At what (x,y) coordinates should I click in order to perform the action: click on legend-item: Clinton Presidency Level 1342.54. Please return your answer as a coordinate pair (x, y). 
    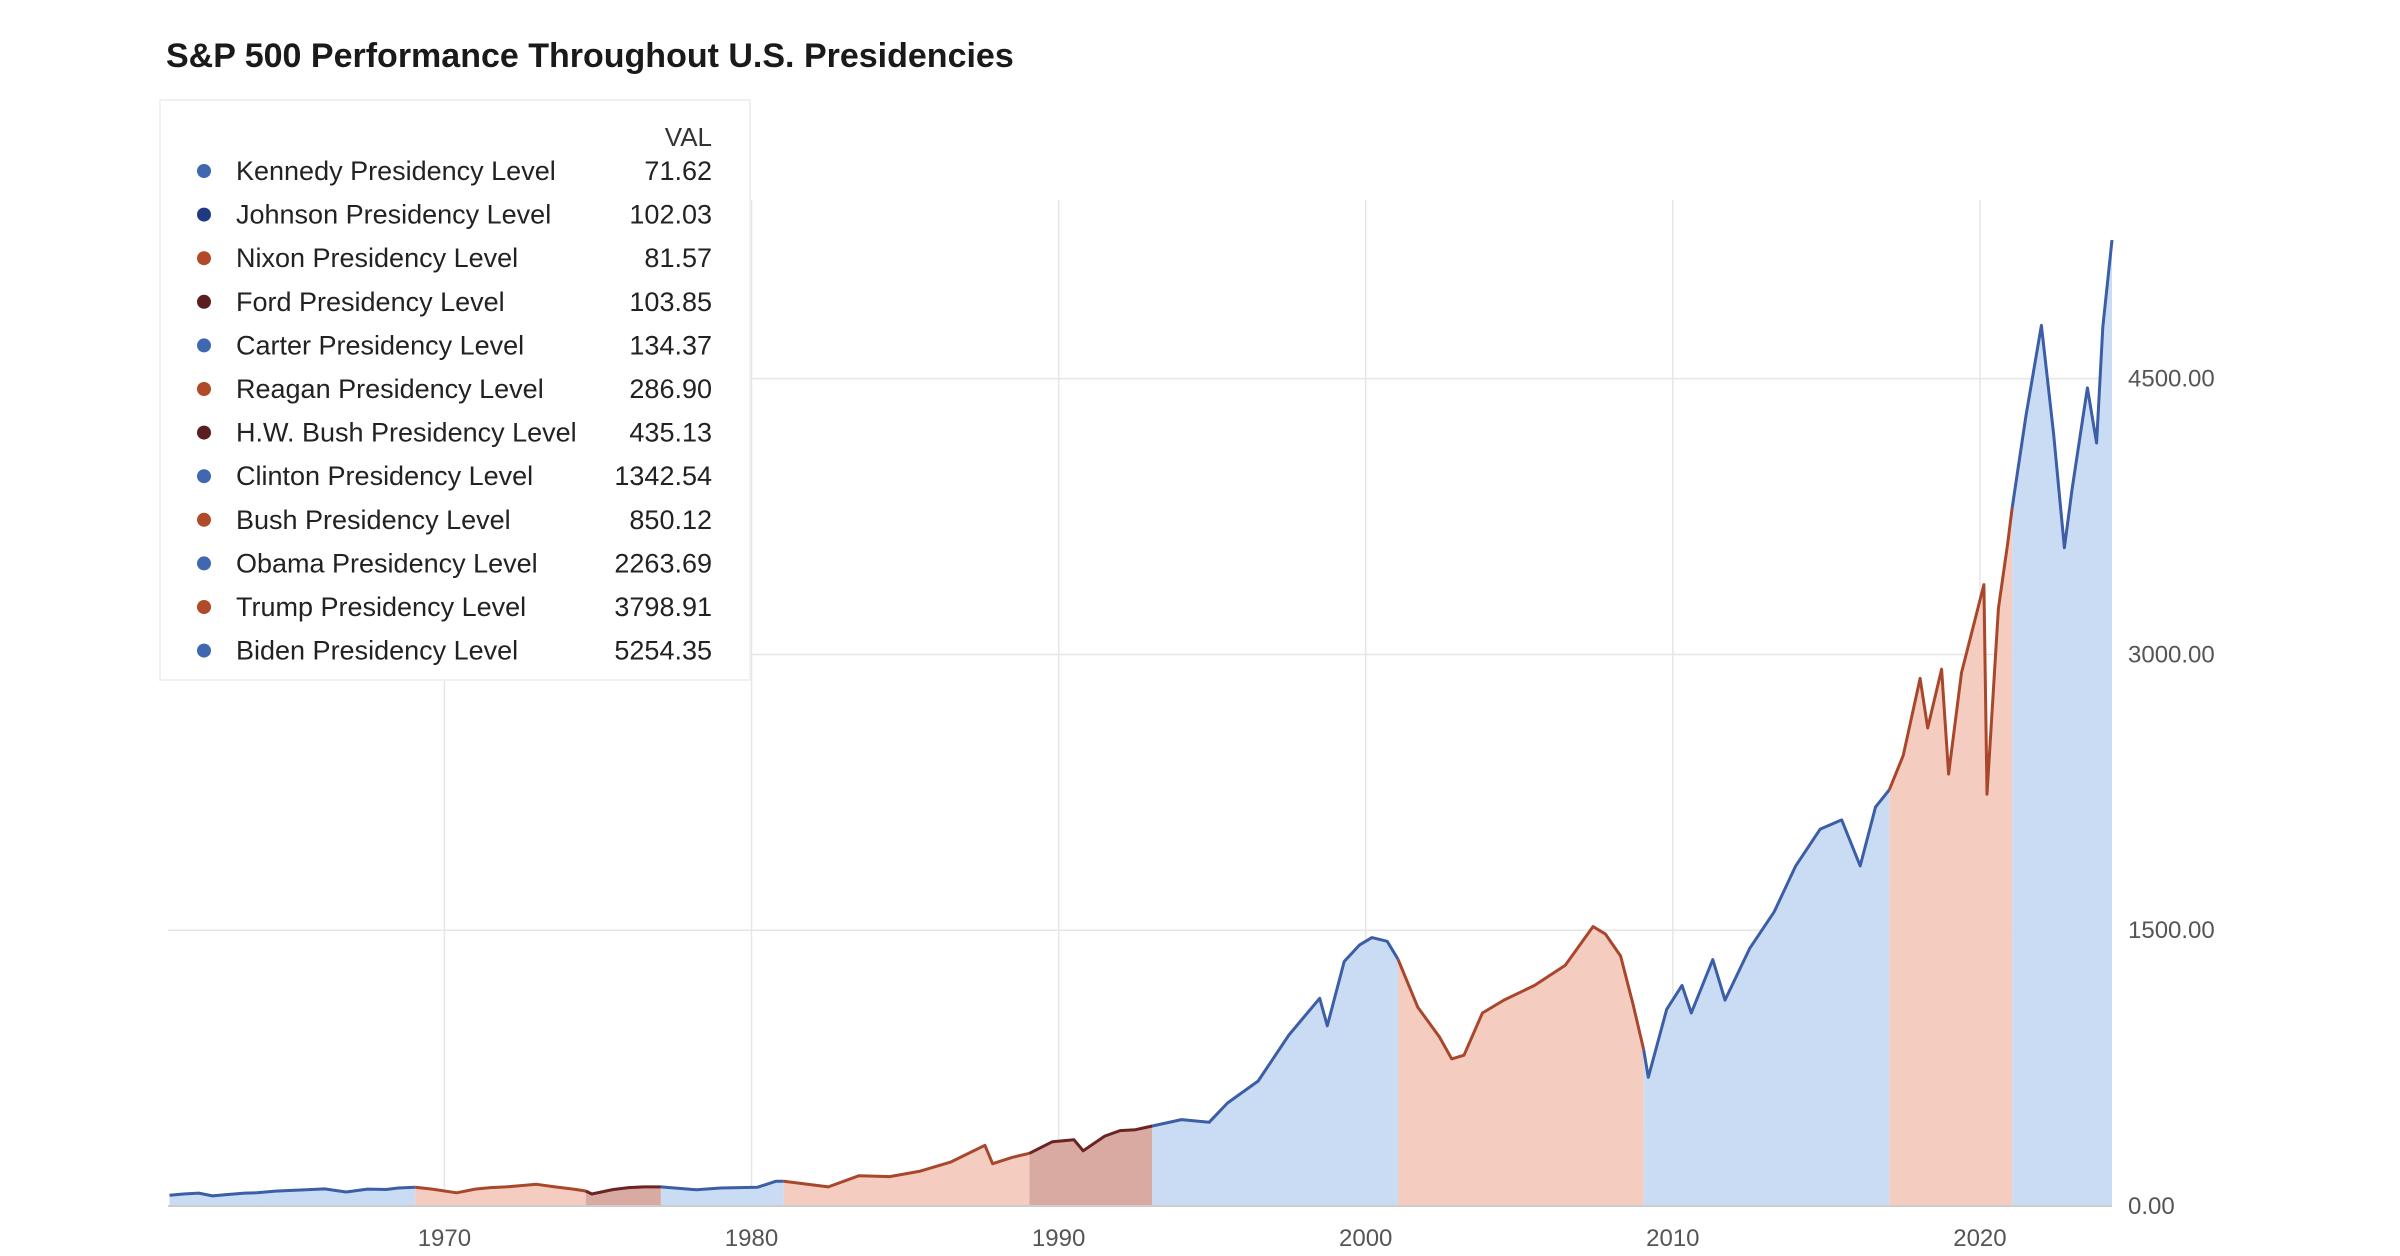
    Looking at the image, I should click on (454, 476).